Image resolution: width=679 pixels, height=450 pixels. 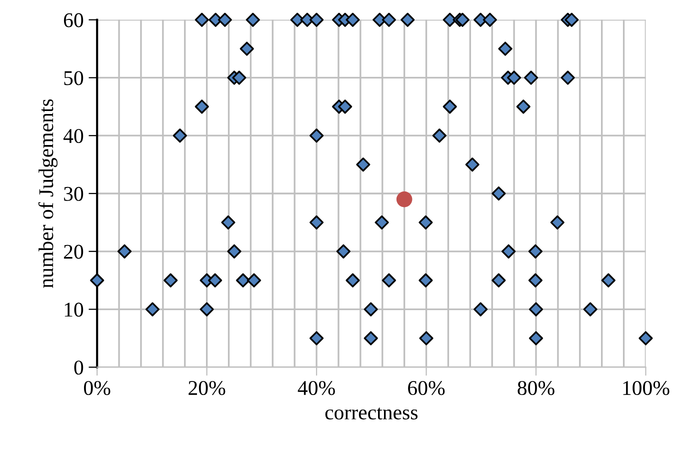 I want to click on x-tick-label: 80%, so click(x=536, y=388).